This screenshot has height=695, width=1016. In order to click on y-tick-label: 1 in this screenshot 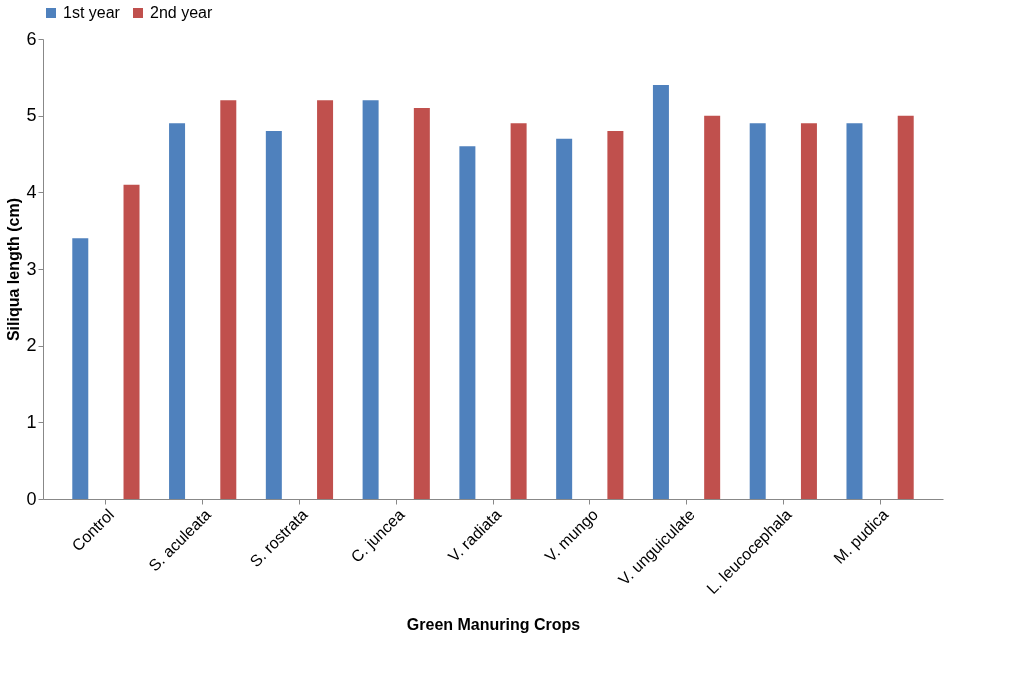, I will do `click(31, 421)`.